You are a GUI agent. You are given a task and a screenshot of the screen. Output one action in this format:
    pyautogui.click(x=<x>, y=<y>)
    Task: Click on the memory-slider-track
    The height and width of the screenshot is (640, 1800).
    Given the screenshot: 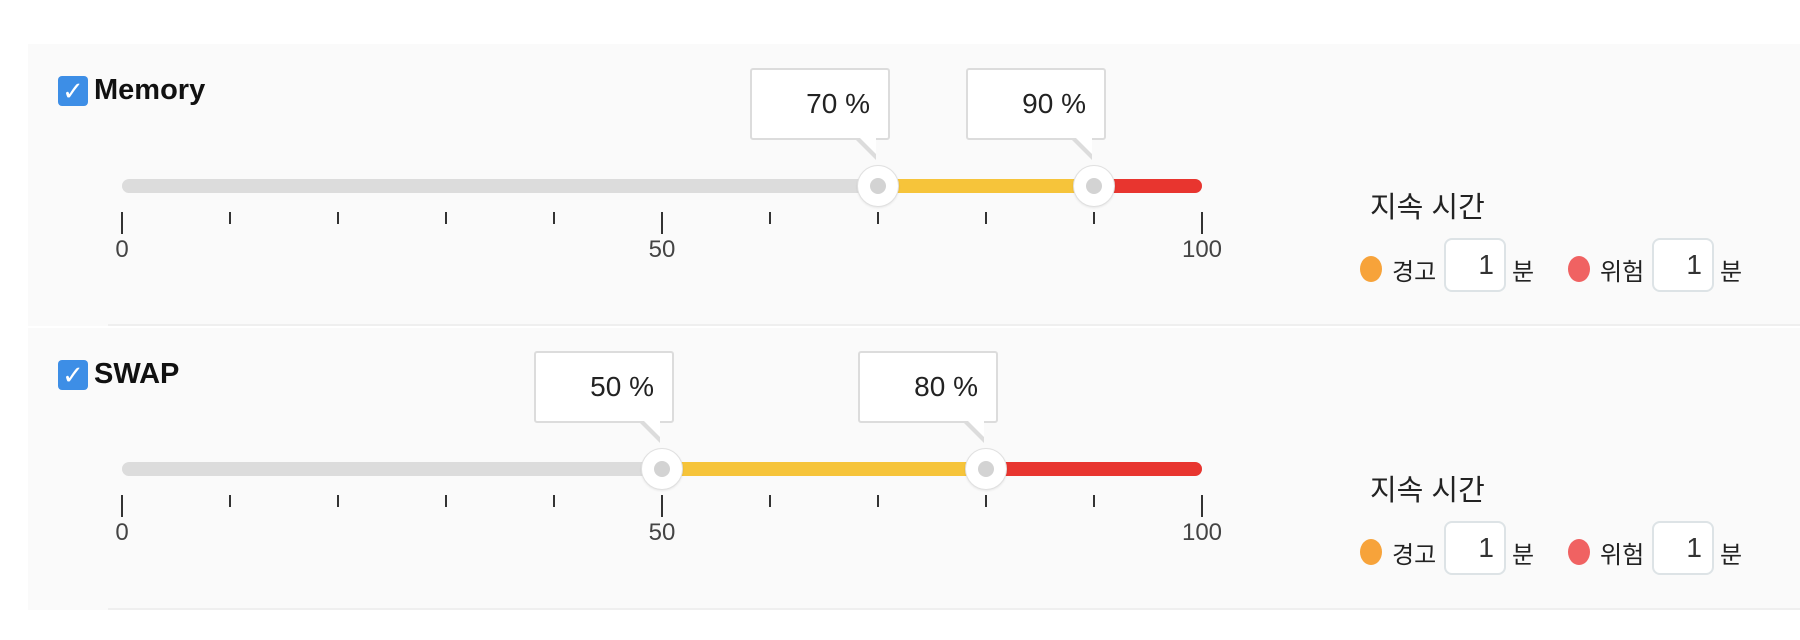 What is the action you would take?
    pyautogui.click(x=662, y=186)
    